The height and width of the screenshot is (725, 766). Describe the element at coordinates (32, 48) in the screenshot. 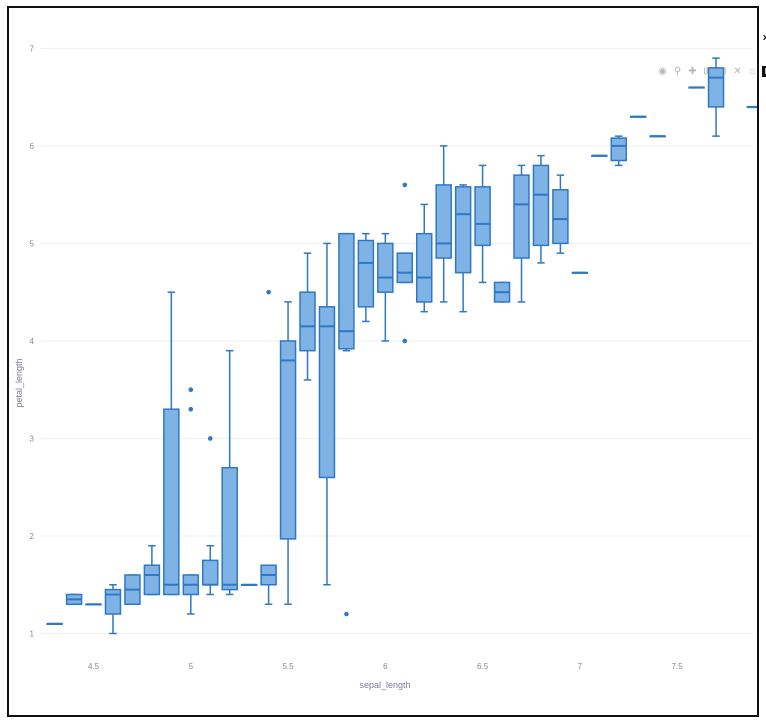

I see `y-tick-label: 7` at that location.